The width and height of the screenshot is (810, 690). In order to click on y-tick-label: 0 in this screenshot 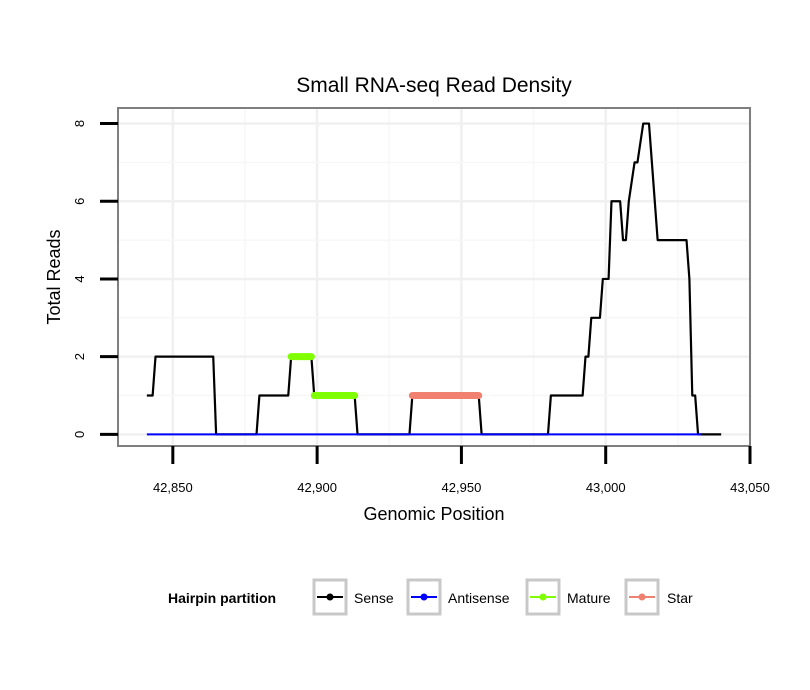, I will do `click(79, 434)`.